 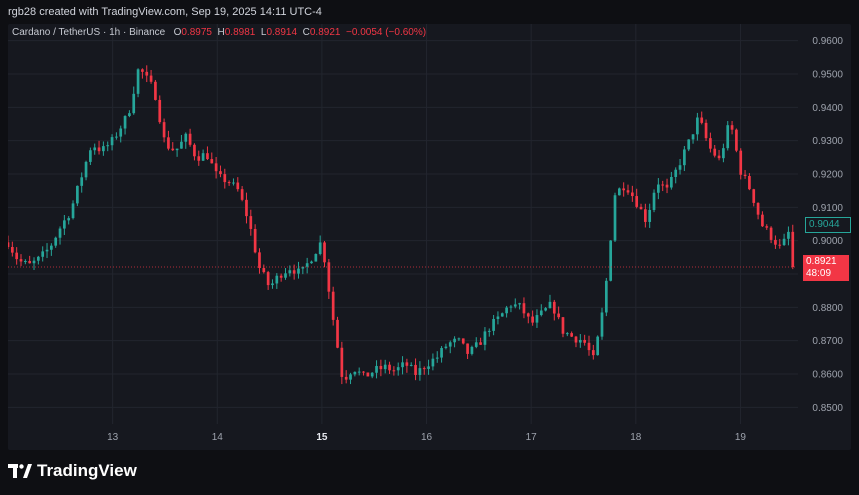 I want to click on open-value: 0.8975, so click(x=196, y=32).